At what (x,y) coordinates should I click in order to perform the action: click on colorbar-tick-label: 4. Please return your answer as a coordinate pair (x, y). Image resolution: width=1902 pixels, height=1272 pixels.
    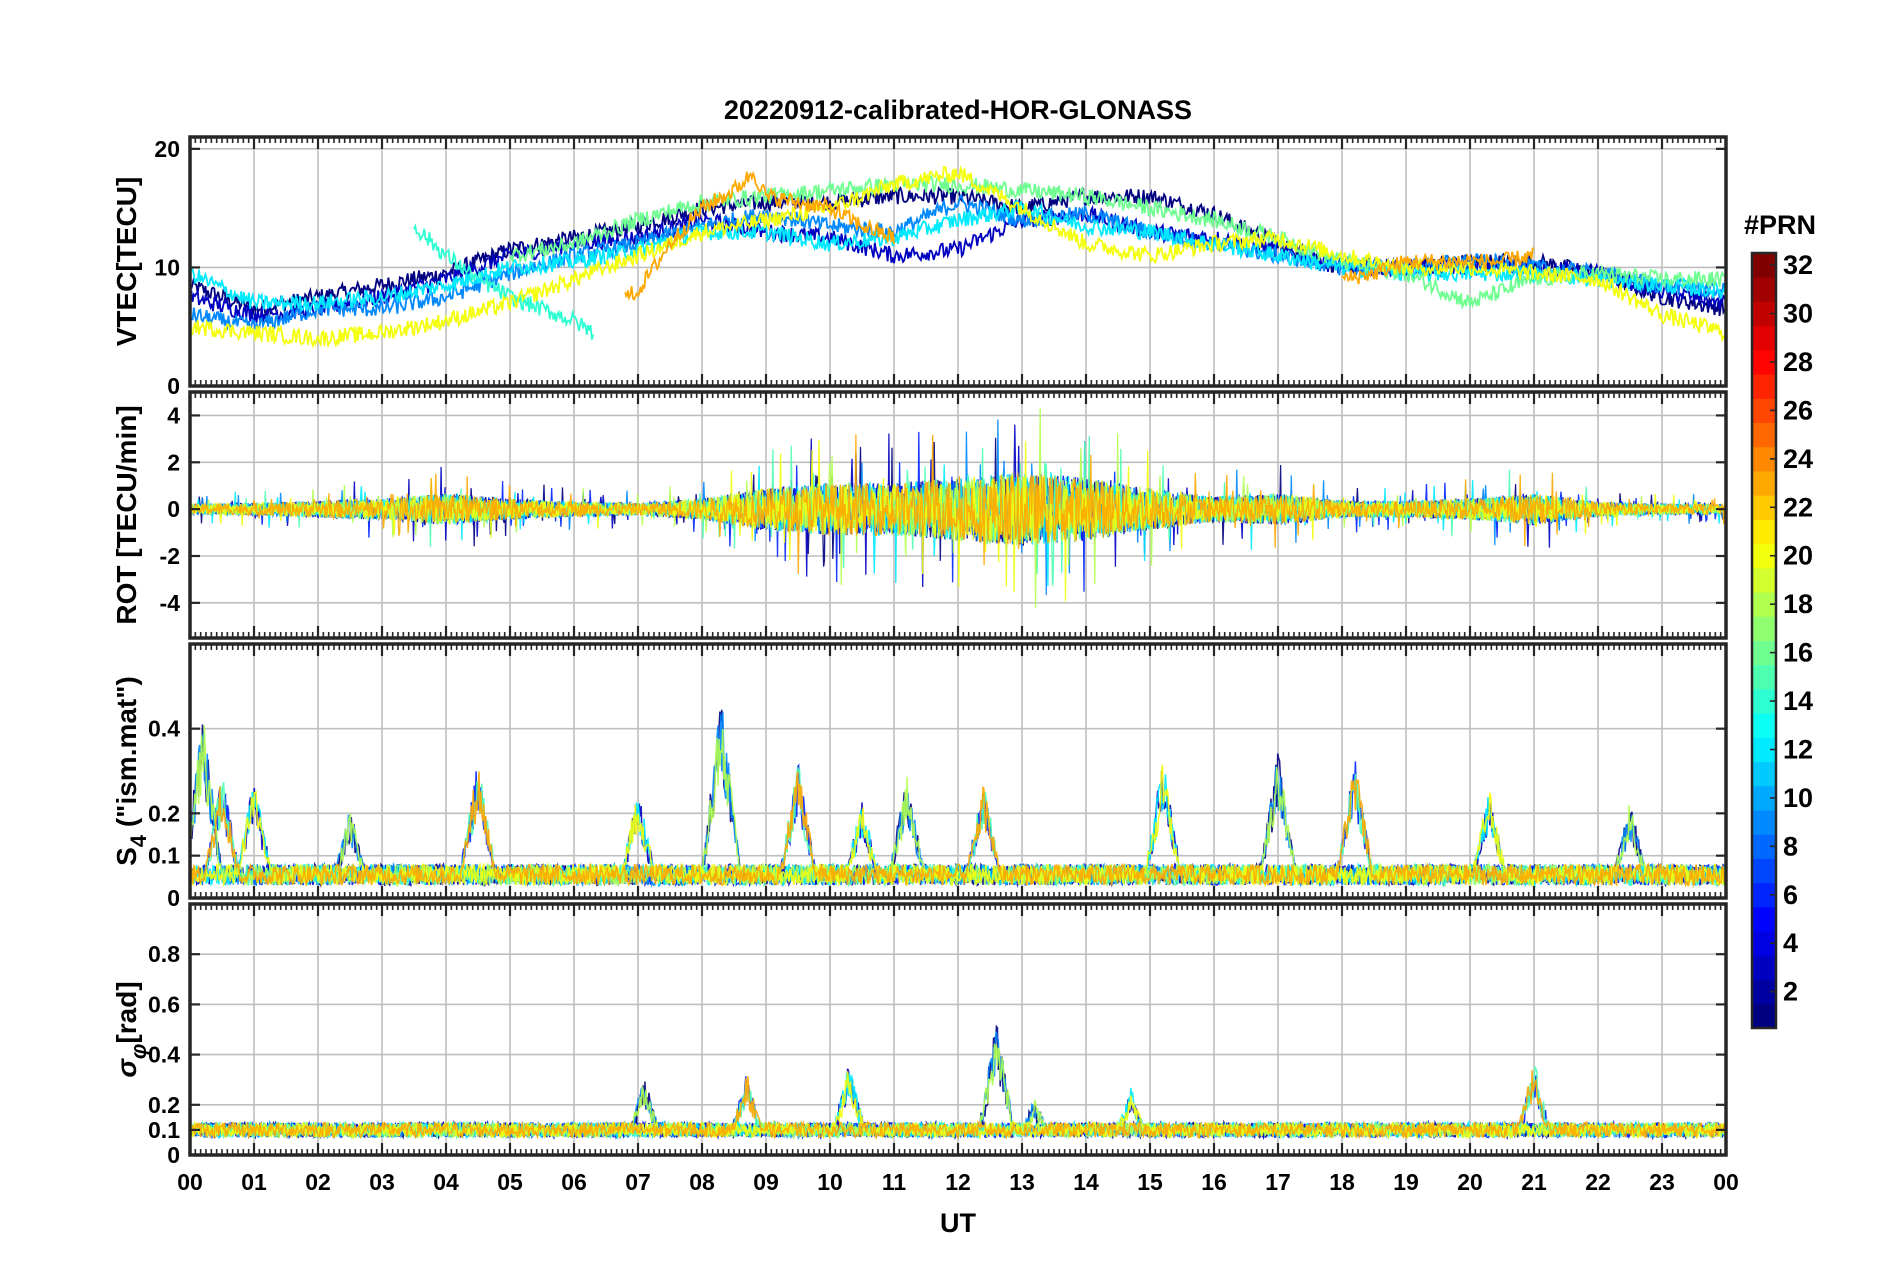
    Looking at the image, I should click on (1790, 943).